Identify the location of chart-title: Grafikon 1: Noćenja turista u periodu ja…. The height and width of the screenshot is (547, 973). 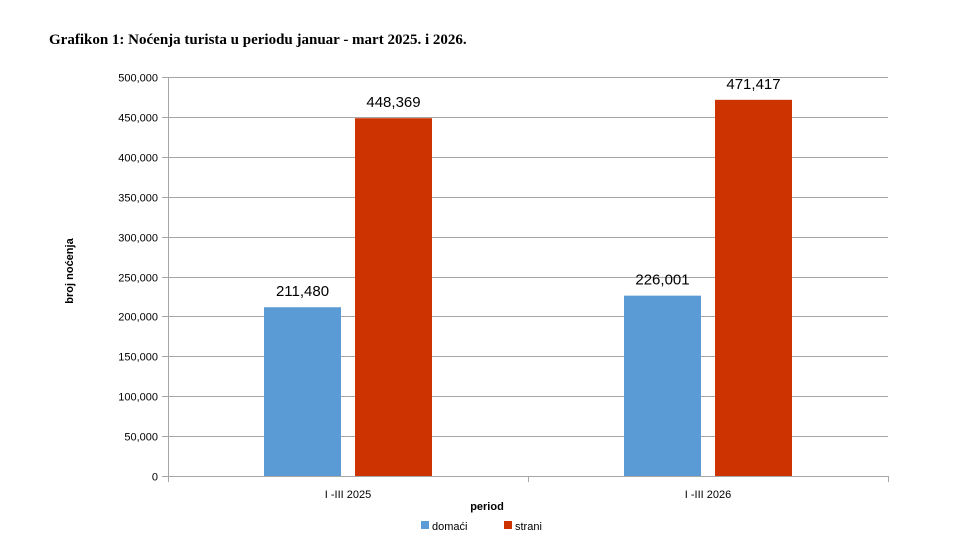
(258, 40).